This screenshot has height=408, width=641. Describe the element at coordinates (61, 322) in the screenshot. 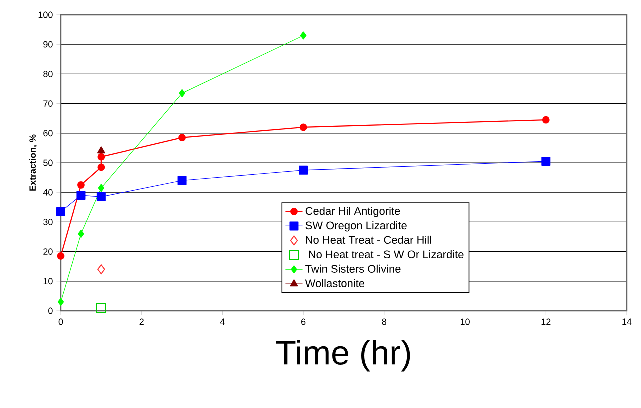

I see `x-tick-label: 0` at that location.